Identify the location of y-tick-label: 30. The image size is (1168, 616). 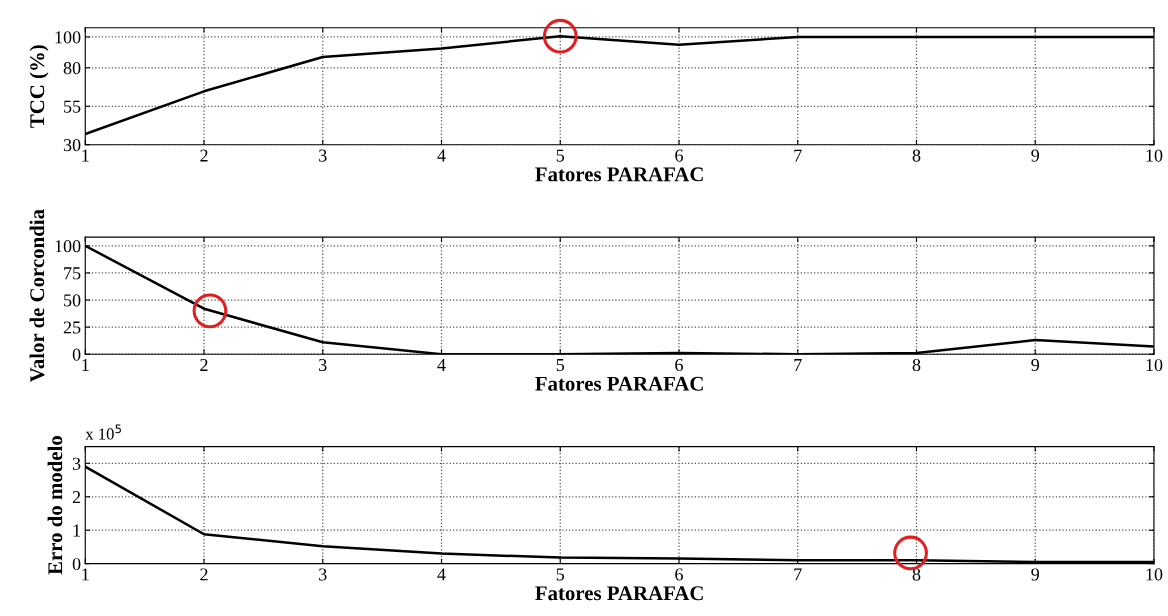
(72, 145).